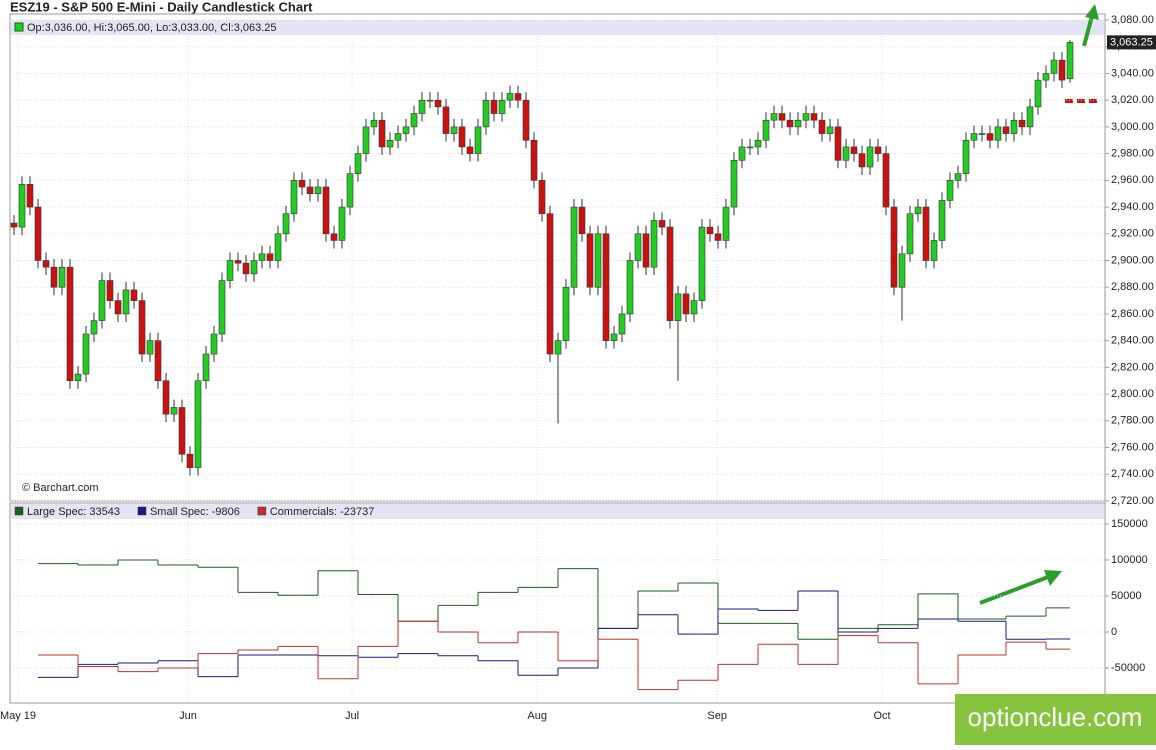 This screenshot has height=750, width=1156. I want to click on ohlc-swatch, so click(19, 27).